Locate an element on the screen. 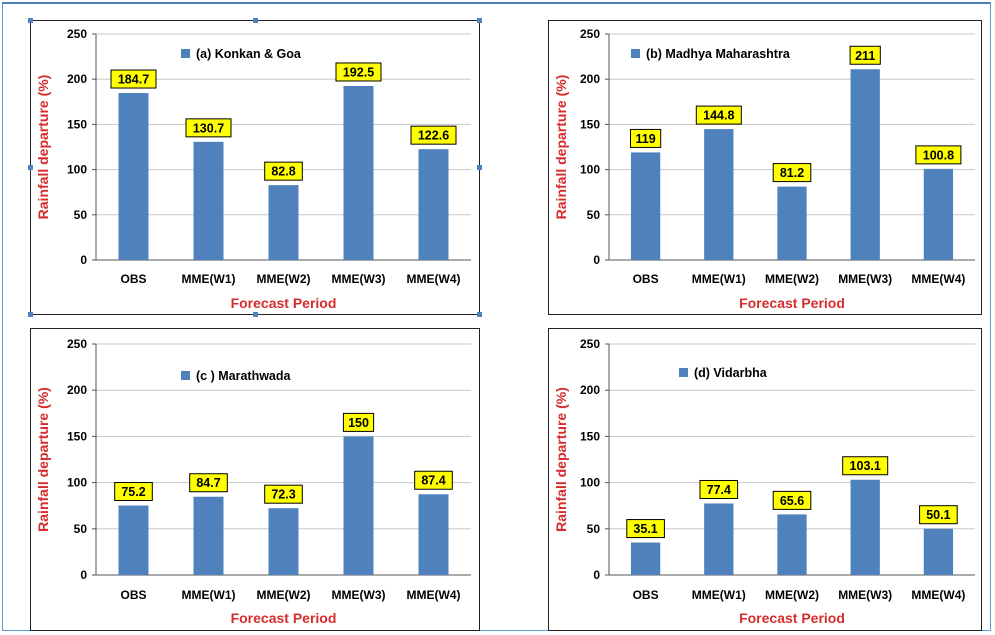 The height and width of the screenshot is (635, 995). selection-handle-bottom-mid is located at coordinates (255, 314).